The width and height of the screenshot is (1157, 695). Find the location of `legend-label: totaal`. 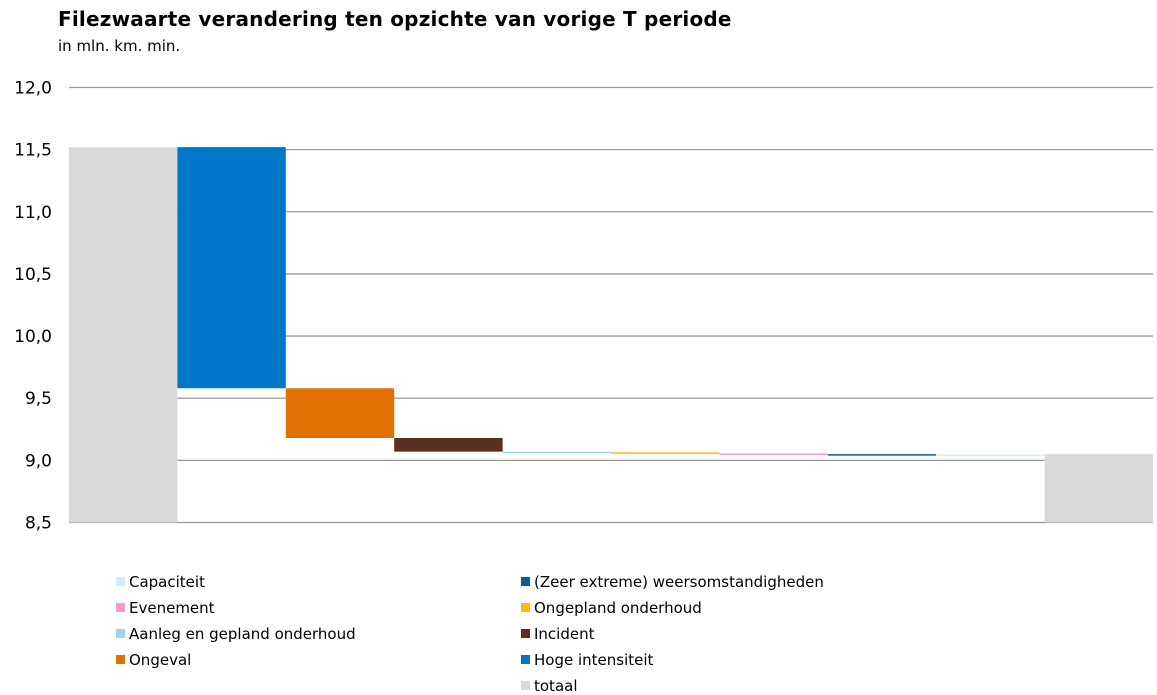

legend-label: totaal is located at coordinates (556, 686).